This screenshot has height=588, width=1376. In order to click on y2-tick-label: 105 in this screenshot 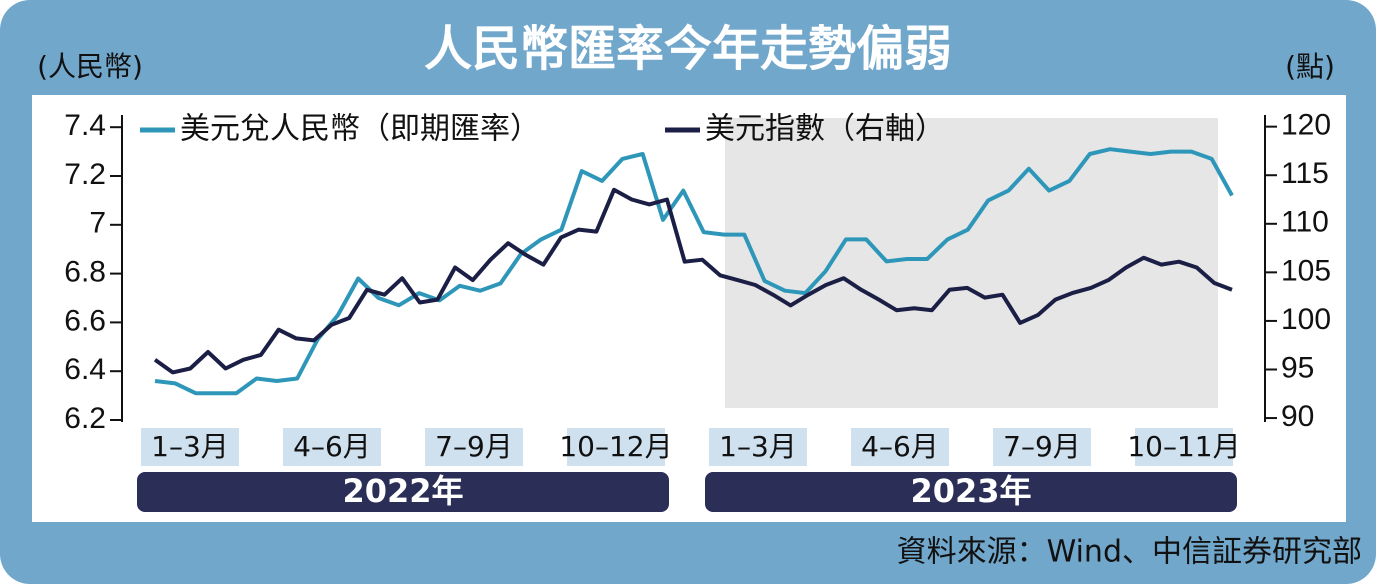, I will do `click(1306, 270)`.